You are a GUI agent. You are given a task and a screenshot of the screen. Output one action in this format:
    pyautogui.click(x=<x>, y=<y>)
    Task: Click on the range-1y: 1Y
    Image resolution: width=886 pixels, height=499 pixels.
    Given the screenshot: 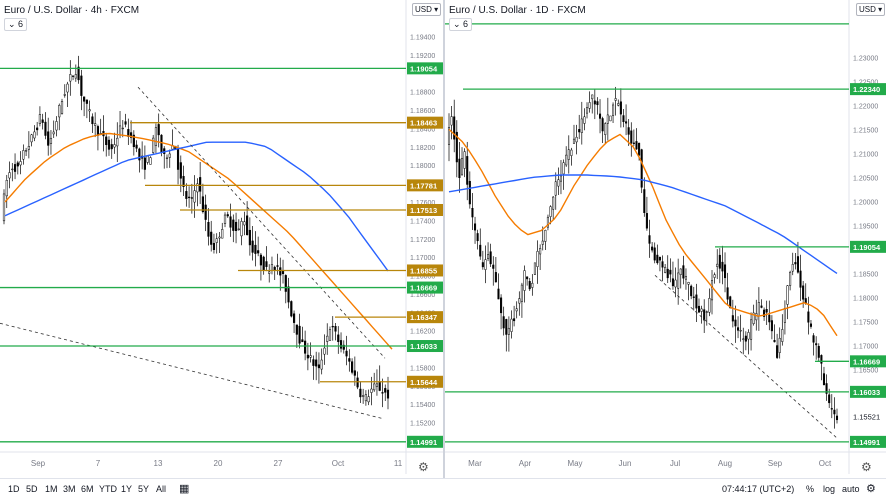 What is the action you would take?
    pyautogui.click(x=127, y=489)
    